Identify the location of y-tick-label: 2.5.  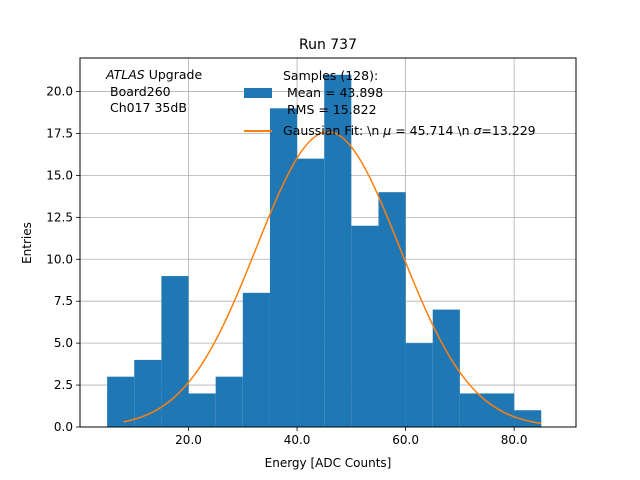
(63, 385).